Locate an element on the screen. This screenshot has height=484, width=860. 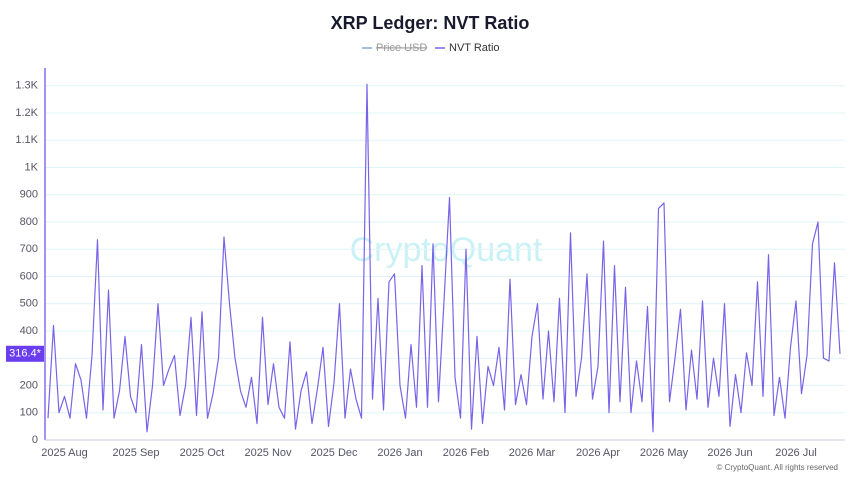
legend-label: NVT Ratio is located at coordinates (474, 48).